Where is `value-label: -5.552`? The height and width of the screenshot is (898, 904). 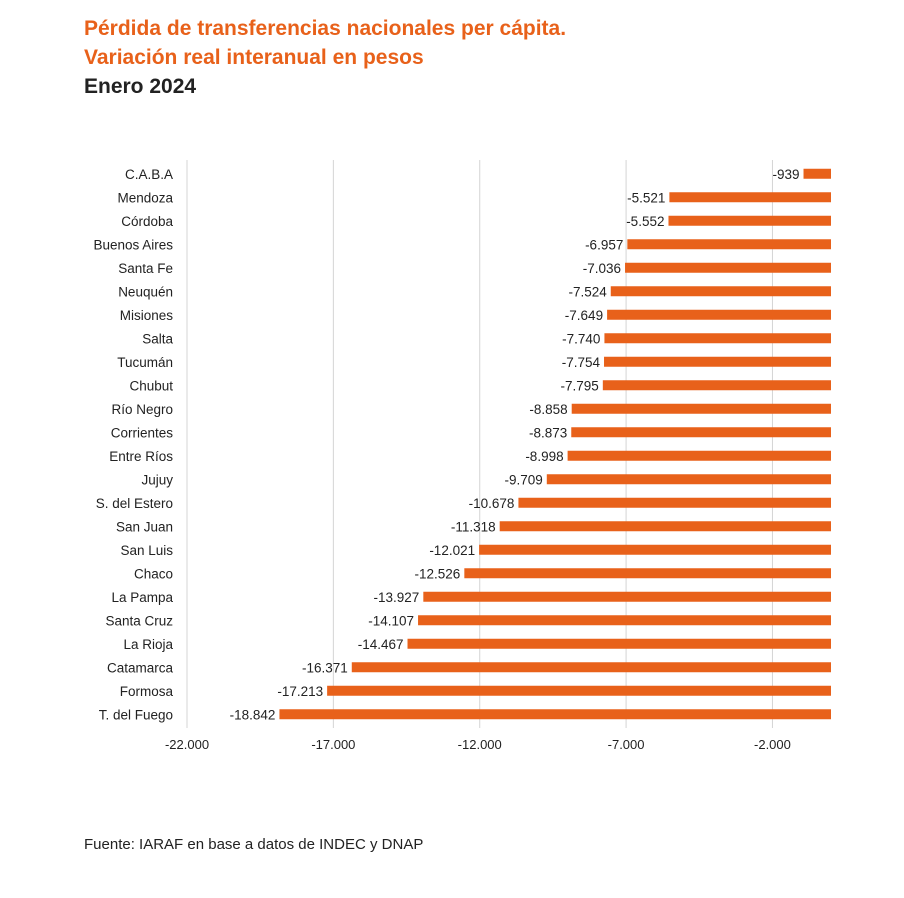
value-label: -5.552 is located at coordinates (645, 221).